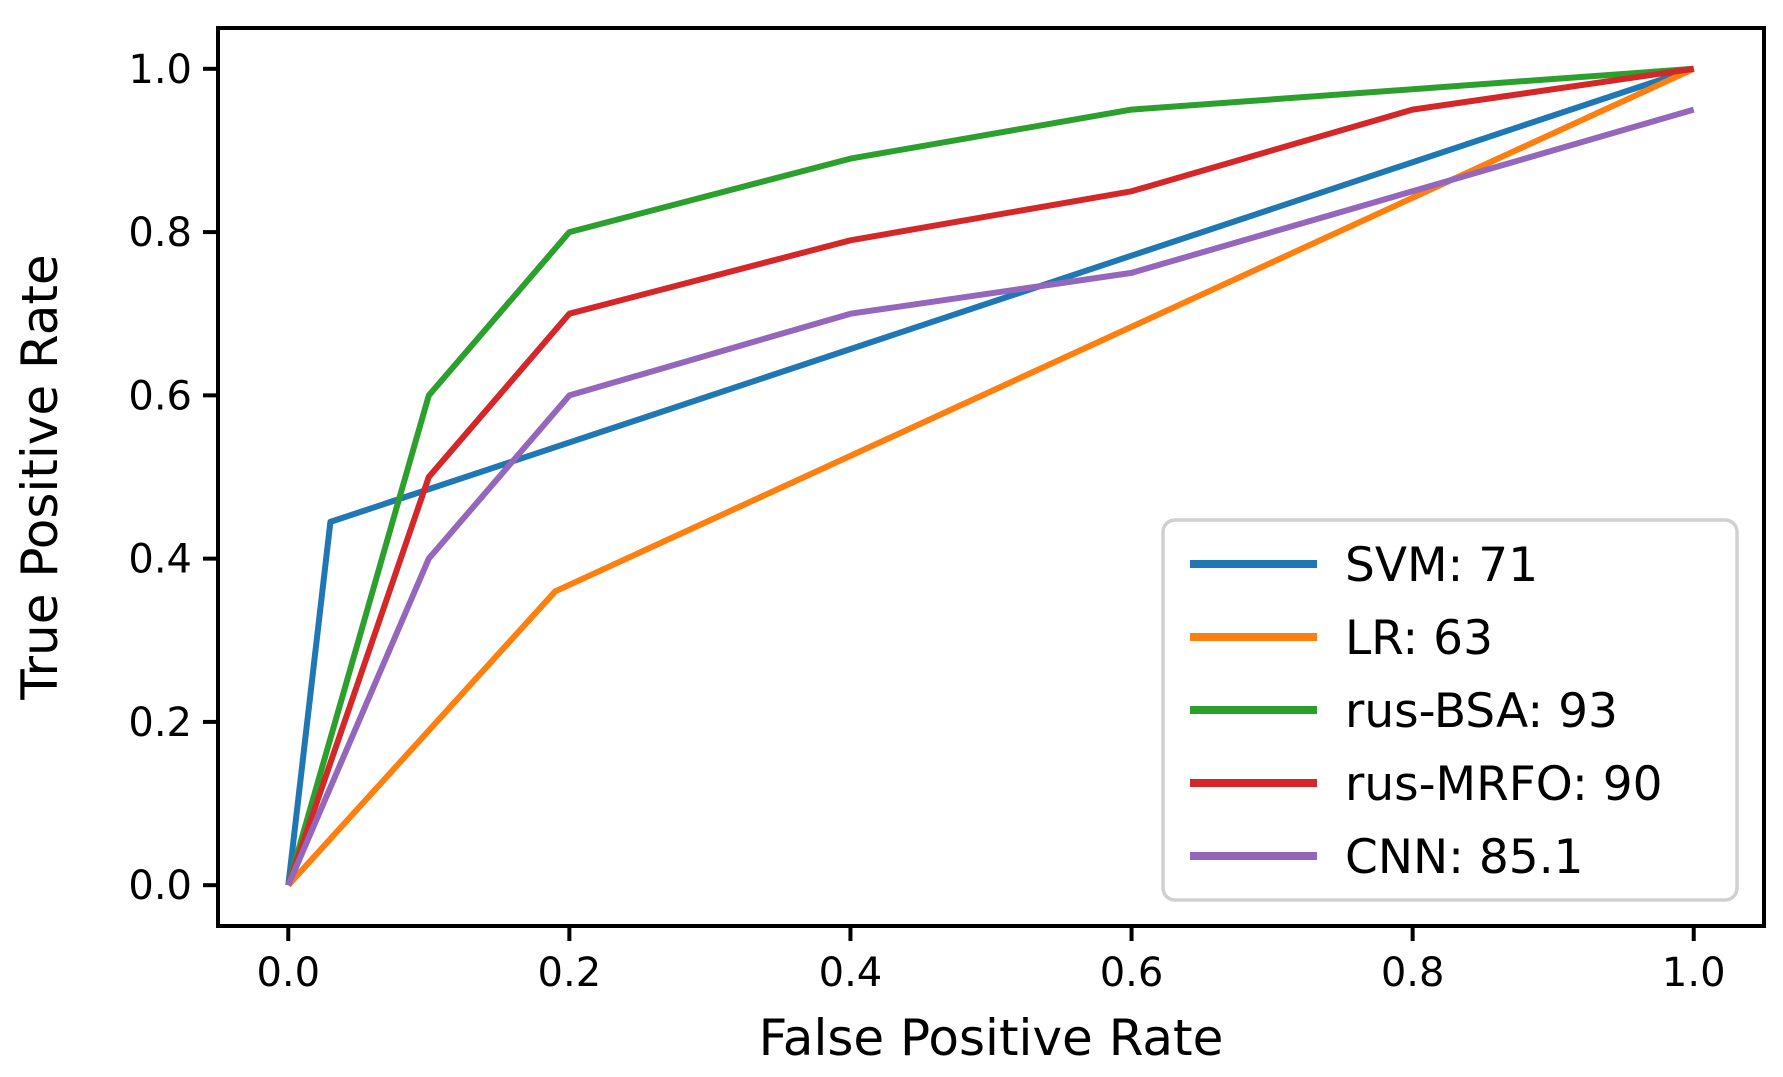 The width and height of the screenshot is (1783, 1077). Describe the element at coordinates (851, 973) in the screenshot. I see `x-tick-label: 0.4` at that location.